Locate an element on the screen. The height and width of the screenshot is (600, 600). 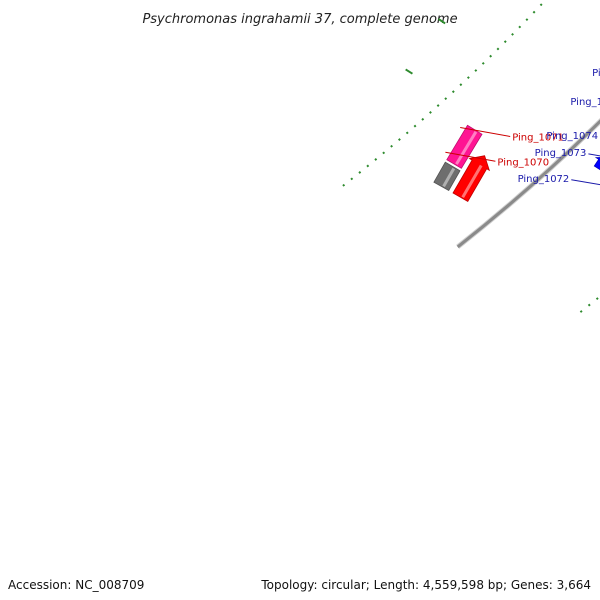
gene-label: Ping_1074 is located at coordinates (572, 136).